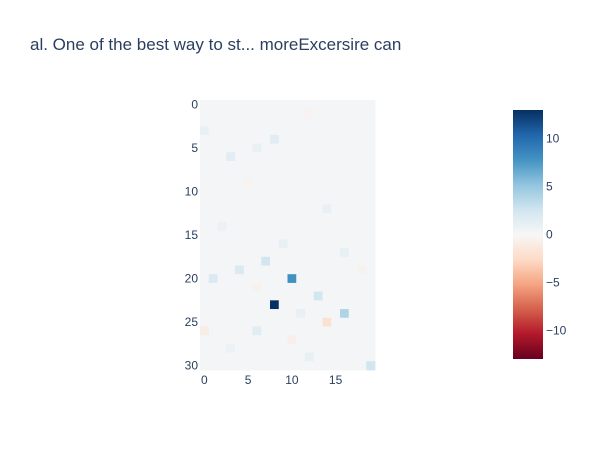 The height and width of the screenshot is (450, 590). I want to click on colorbar-tick-label: −10, so click(556, 330).